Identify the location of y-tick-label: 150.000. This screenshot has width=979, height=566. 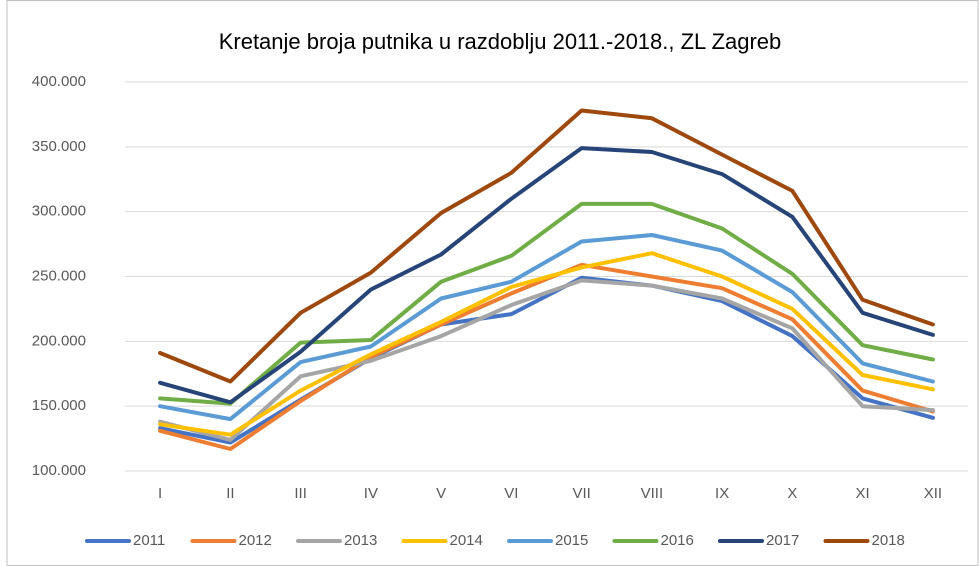
(59, 405).